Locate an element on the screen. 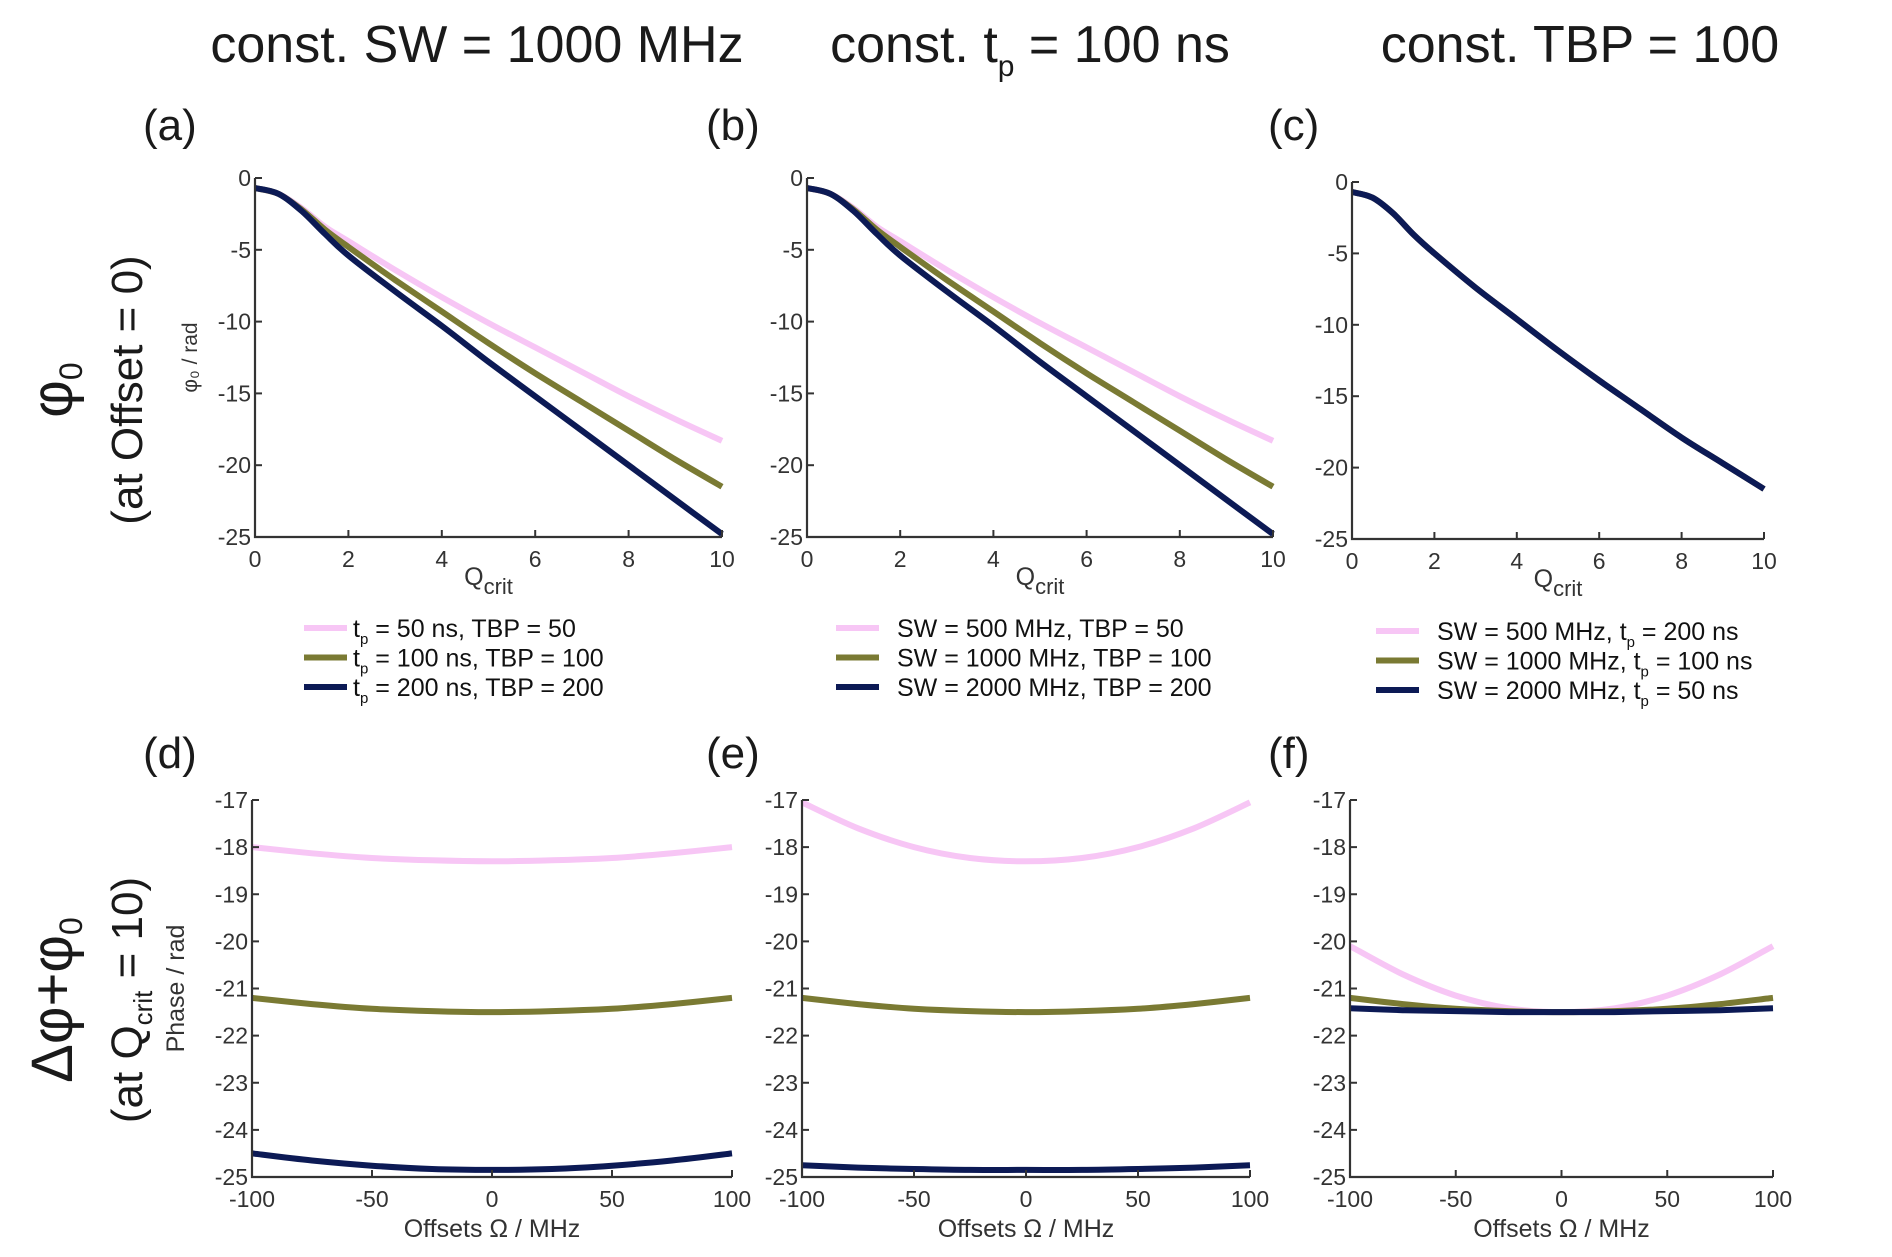 This screenshot has width=1892, height=1257. svg-text: (at Offset = 0) is located at coordinates (127, 389).